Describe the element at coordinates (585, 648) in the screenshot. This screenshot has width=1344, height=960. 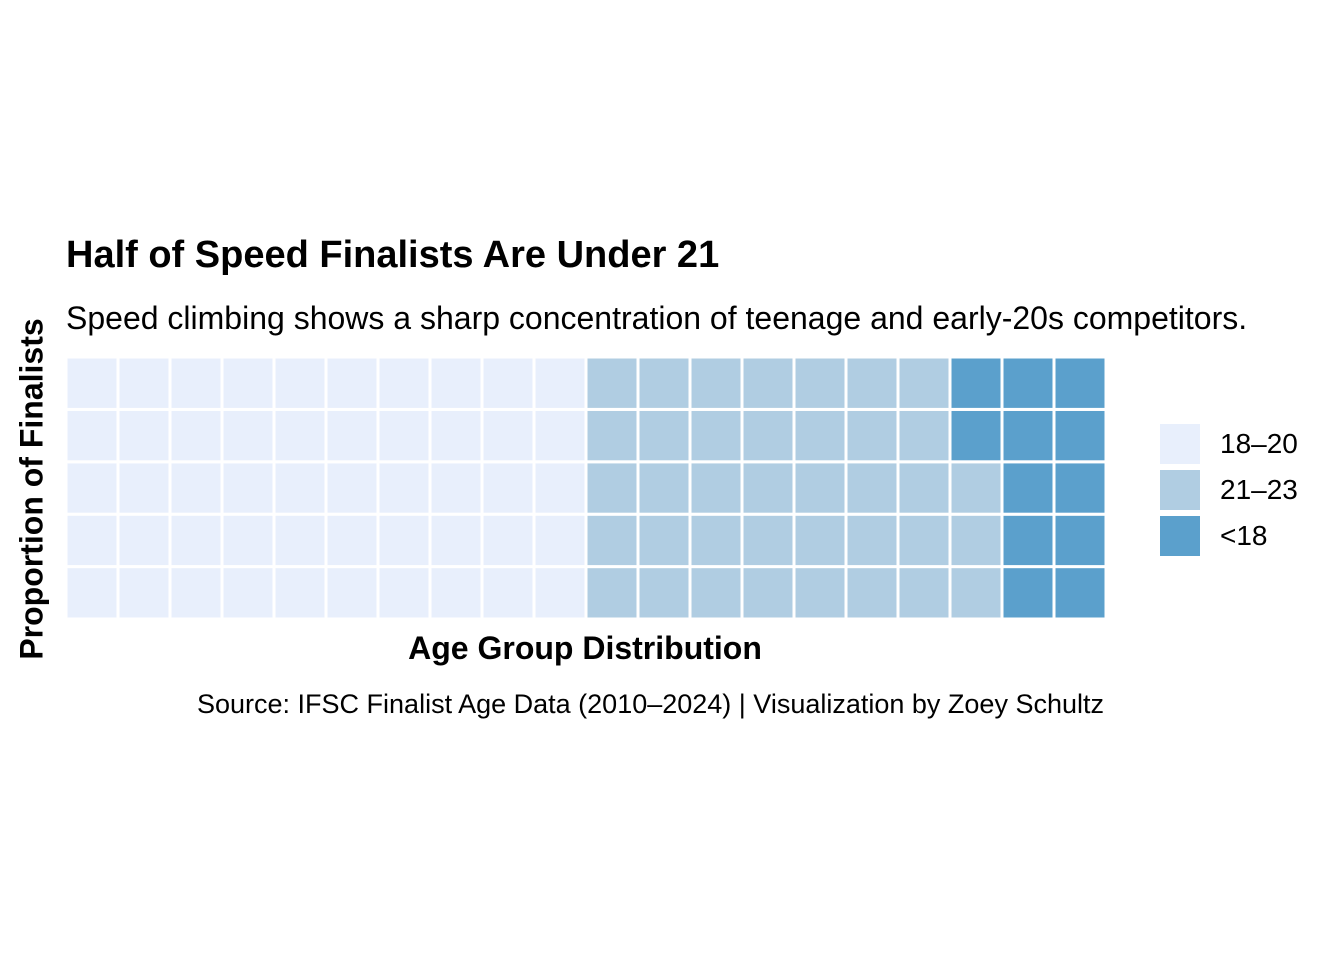
I see `x-axis-label: Age Group Distribution` at that location.